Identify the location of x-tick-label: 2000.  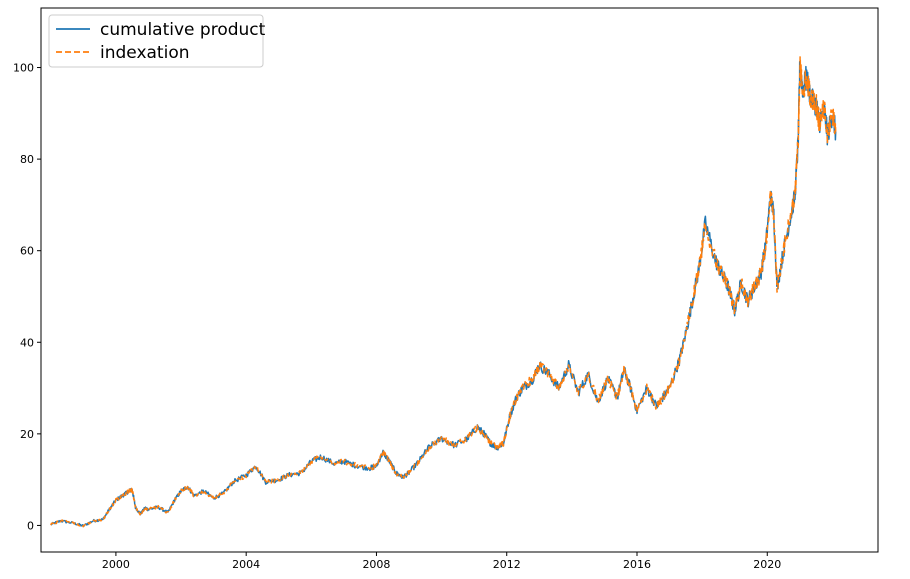
(116, 564).